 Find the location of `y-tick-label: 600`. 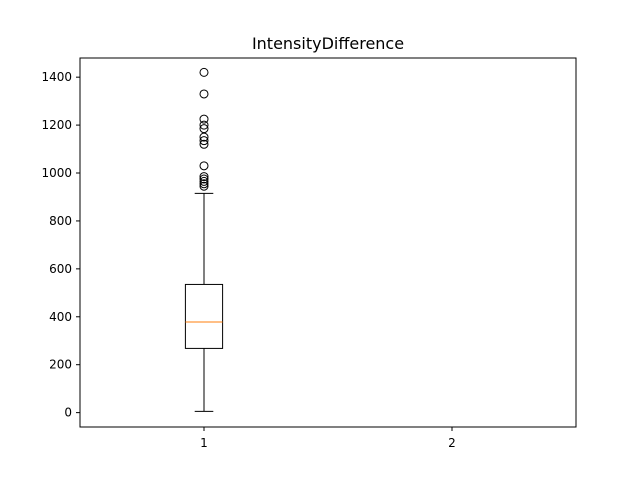

y-tick-label: 600 is located at coordinates (60, 269).